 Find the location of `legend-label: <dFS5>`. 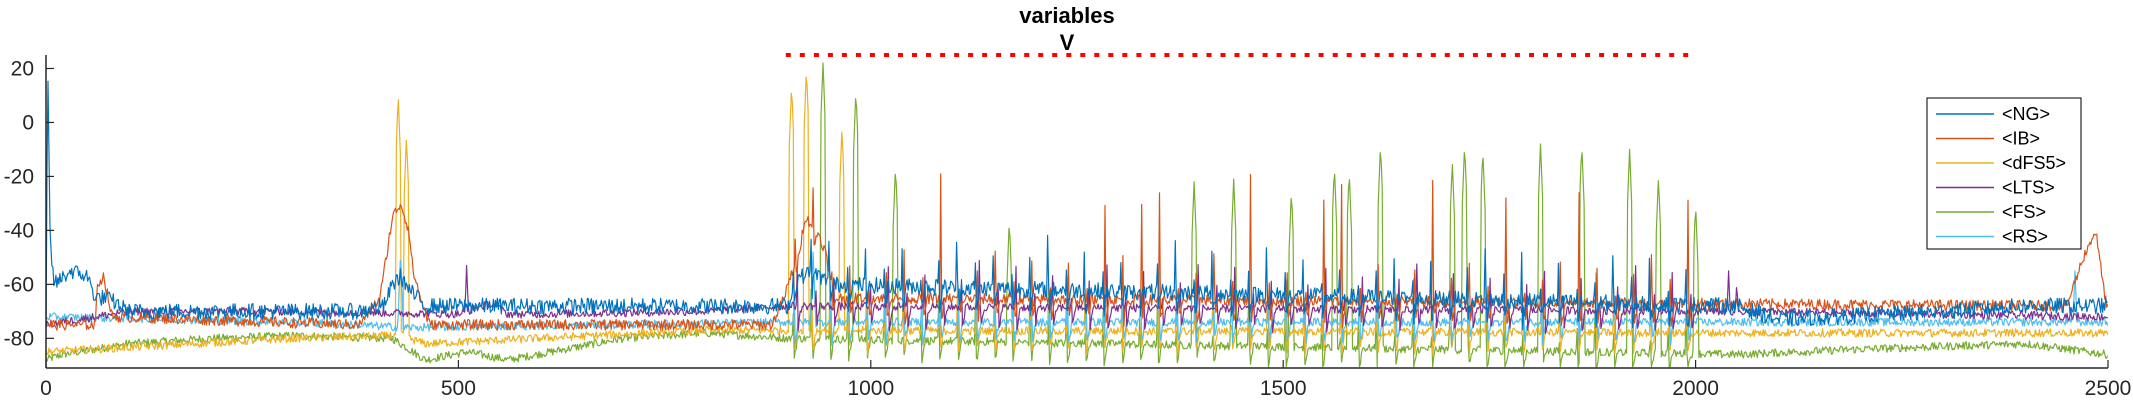

legend-label: <dFS5> is located at coordinates (2034, 163).